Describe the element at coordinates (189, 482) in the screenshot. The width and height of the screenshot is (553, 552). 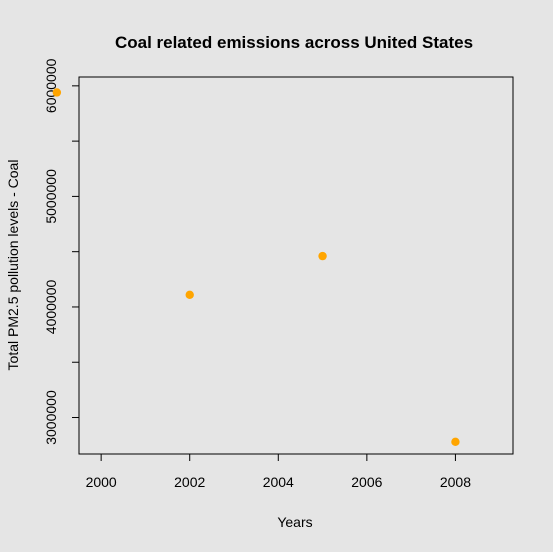
I see `x-tick-label: 2002` at that location.